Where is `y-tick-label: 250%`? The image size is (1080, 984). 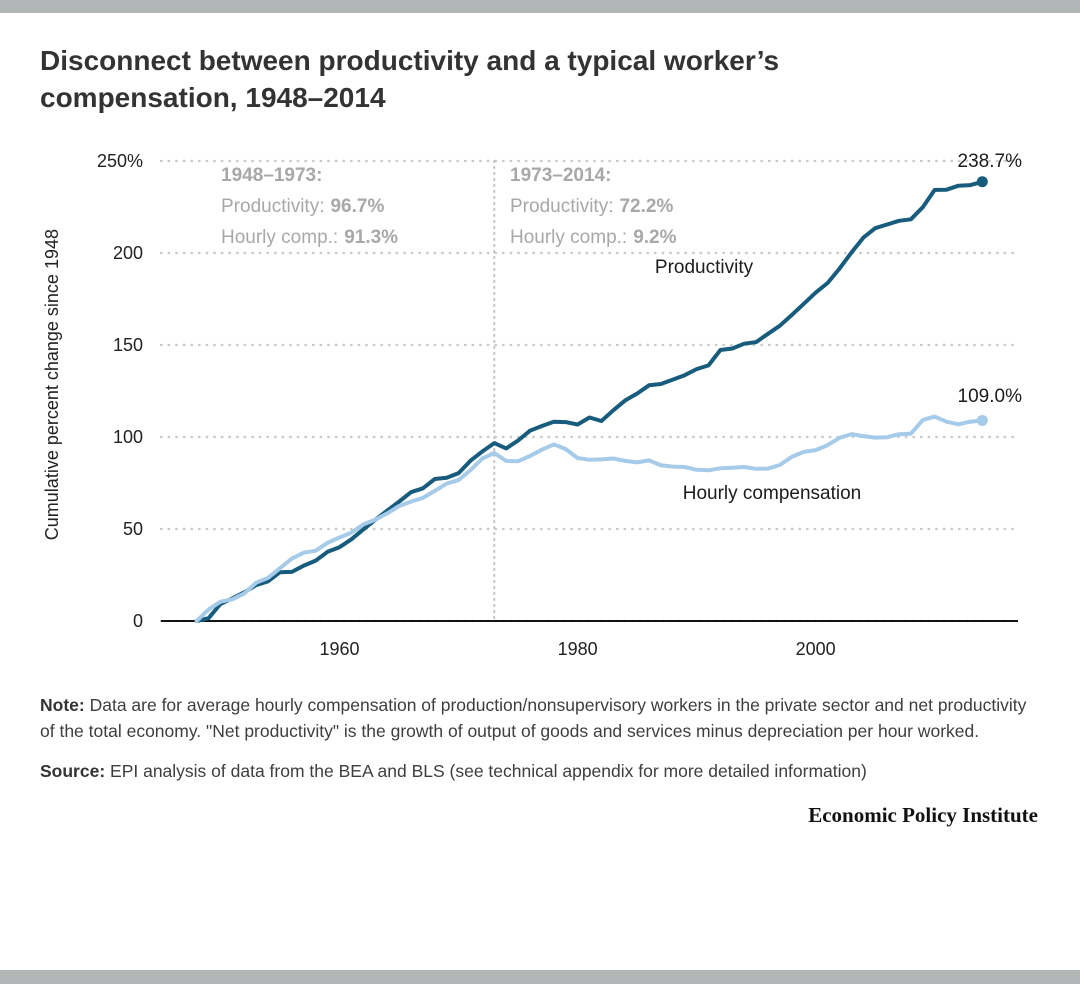 y-tick-label: 250% is located at coordinates (120, 161).